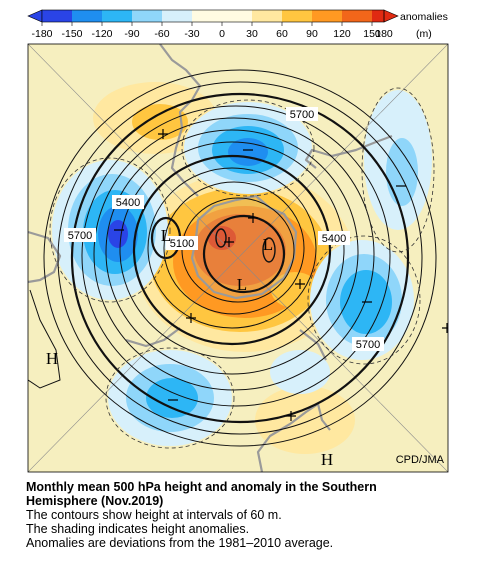 The image size is (480, 570). Describe the element at coordinates (95, 501) in the screenshot. I see `caption-title-line: Hemisphere (Nov.2019)` at that location.